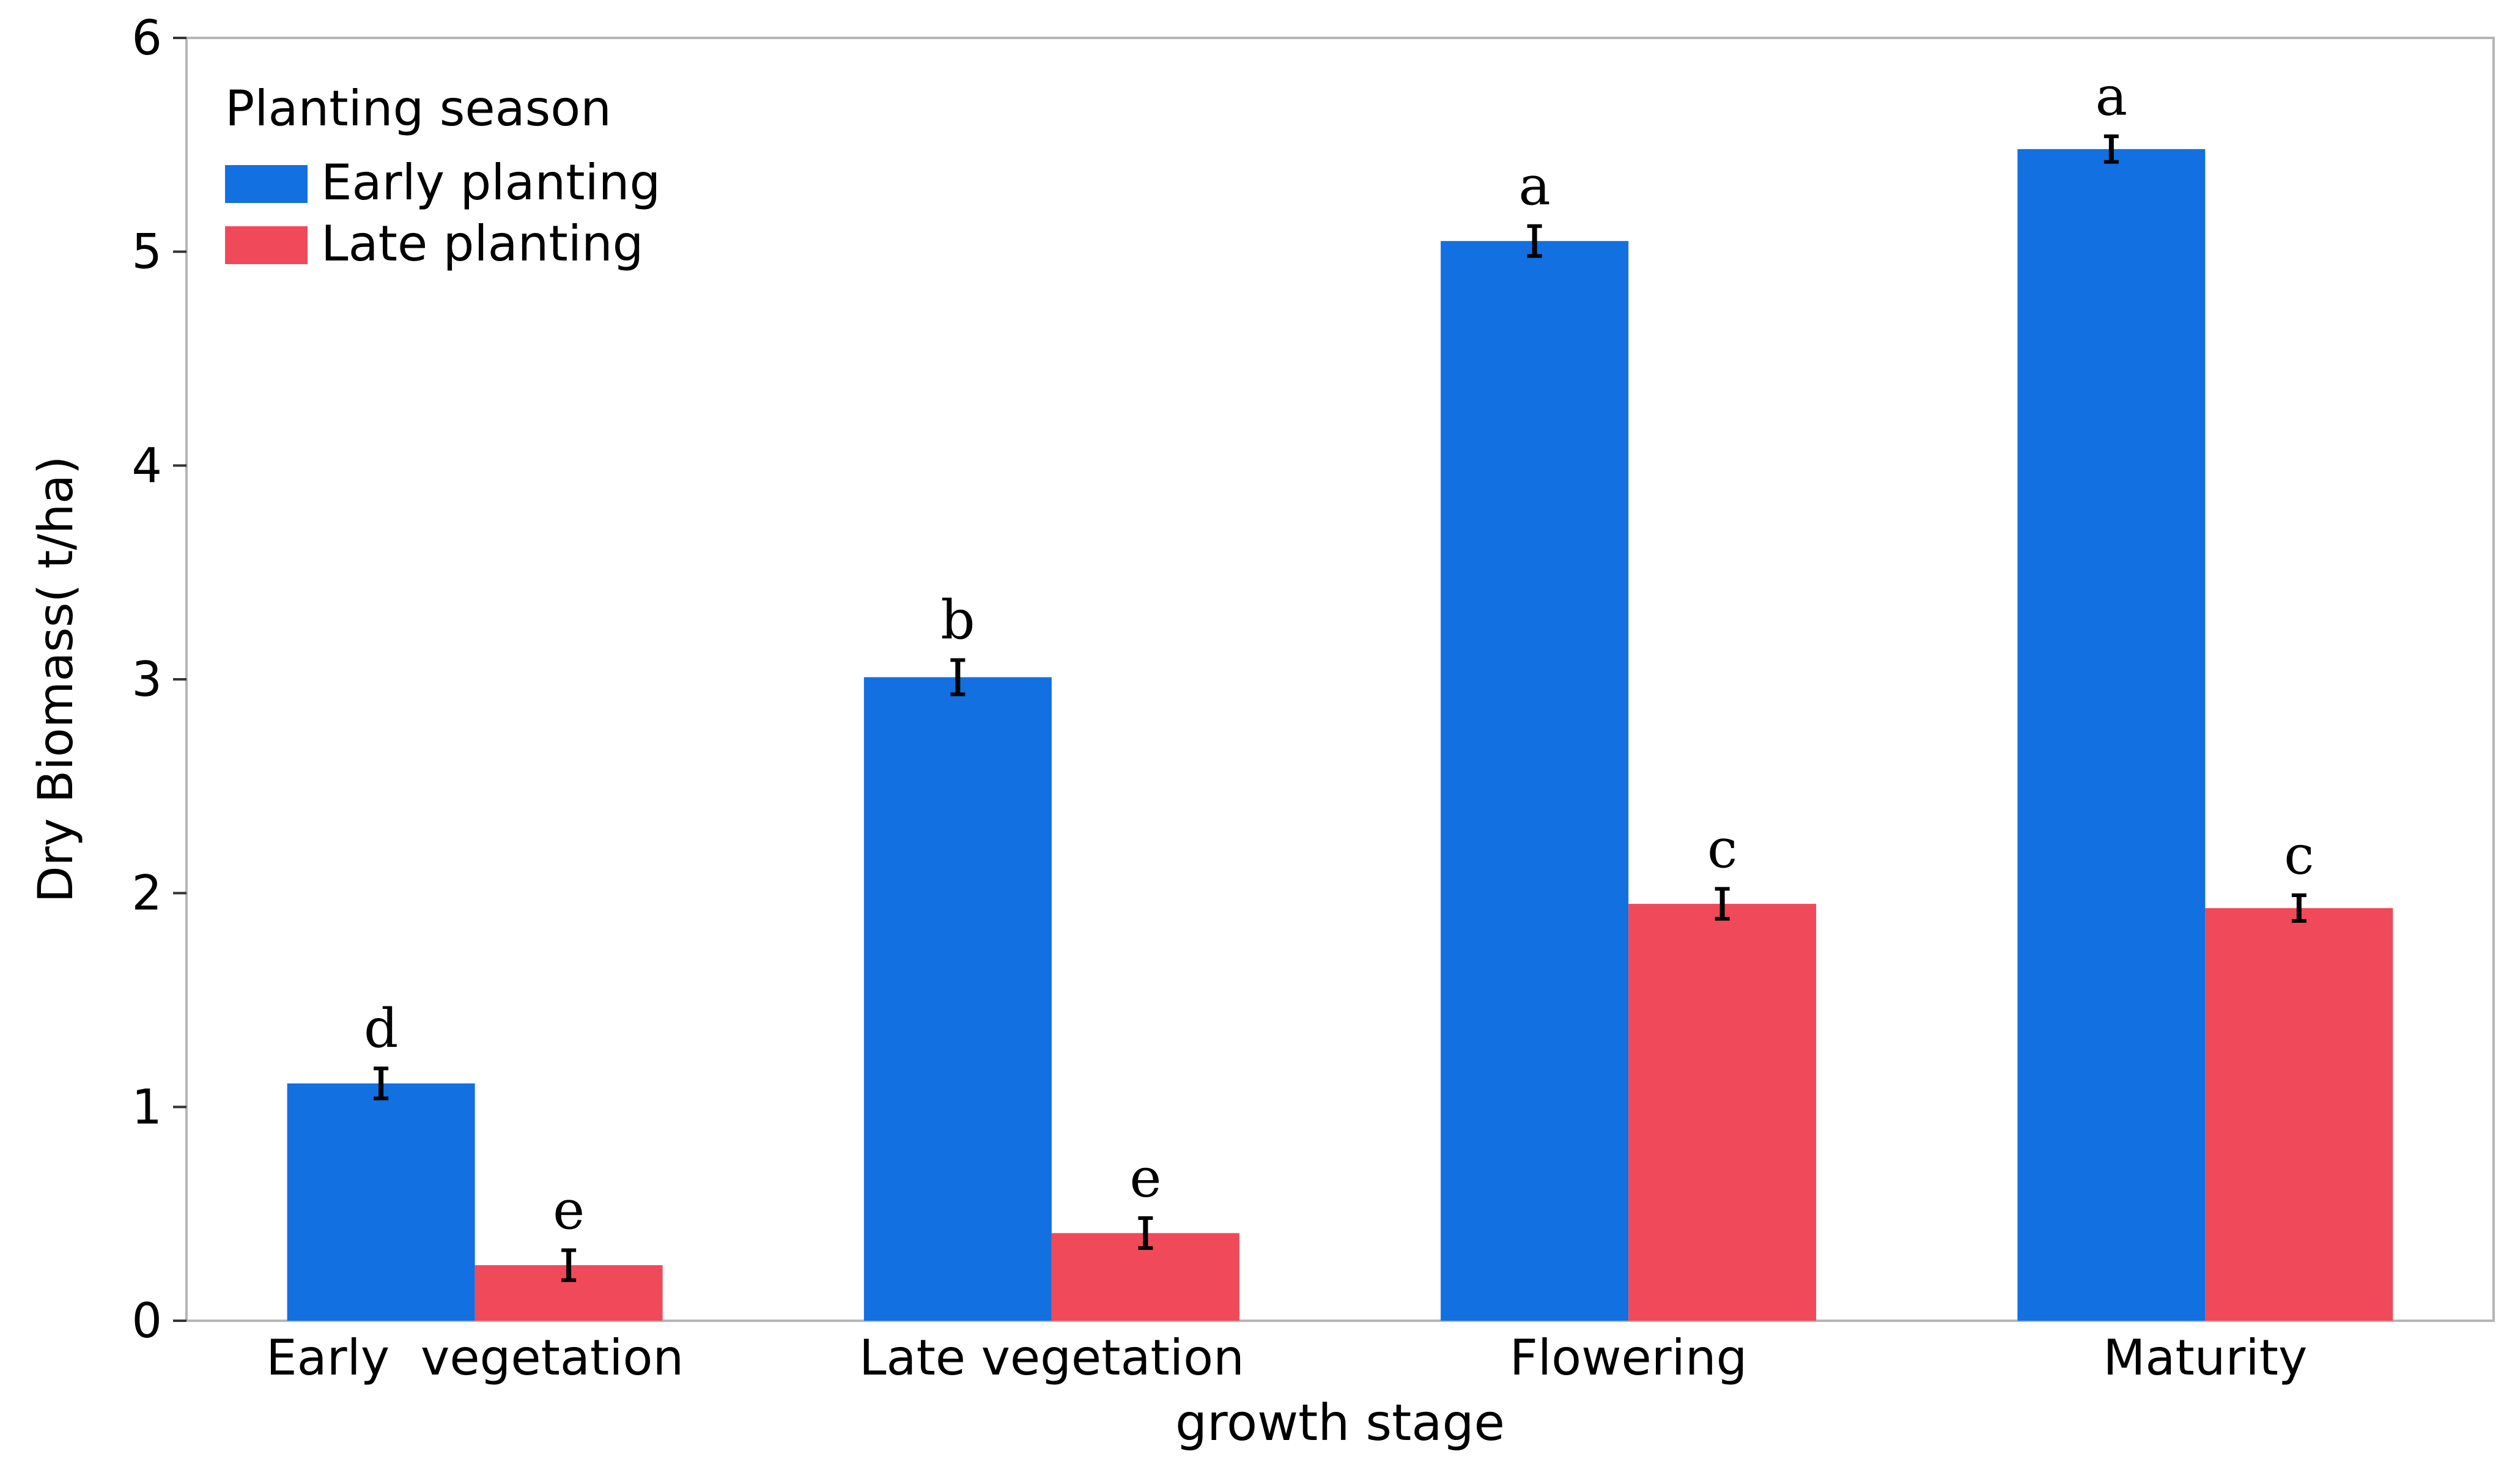  Describe the element at coordinates (56, 679) in the screenshot. I see `y-axis-title: Dry Biomass( t/ha)` at that location.